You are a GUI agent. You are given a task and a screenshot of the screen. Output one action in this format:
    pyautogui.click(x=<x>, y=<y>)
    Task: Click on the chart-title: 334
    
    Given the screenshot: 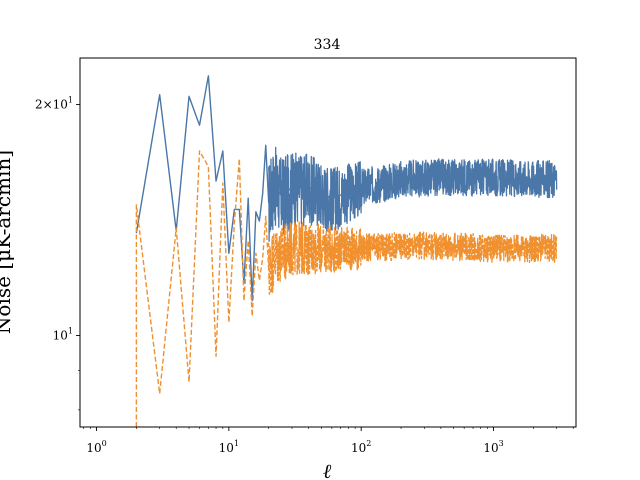 What is the action you would take?
    pyautogui.click(x=327, y=45)
    